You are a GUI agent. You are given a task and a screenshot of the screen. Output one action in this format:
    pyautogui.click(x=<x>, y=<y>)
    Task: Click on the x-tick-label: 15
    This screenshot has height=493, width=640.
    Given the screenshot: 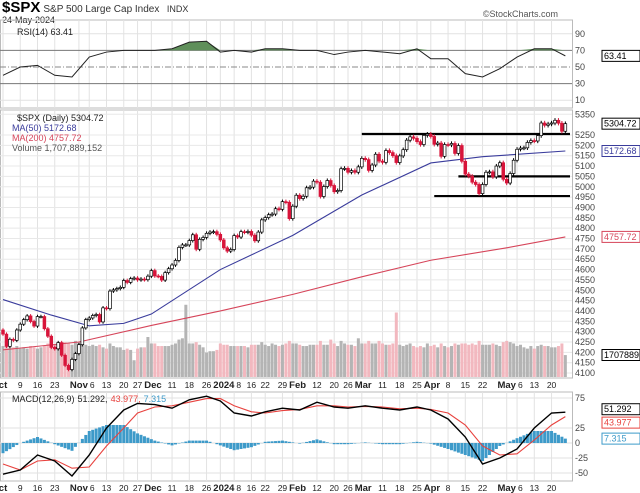 What is the action you would take?
    pyautogui.click(x=466, y=488)
    